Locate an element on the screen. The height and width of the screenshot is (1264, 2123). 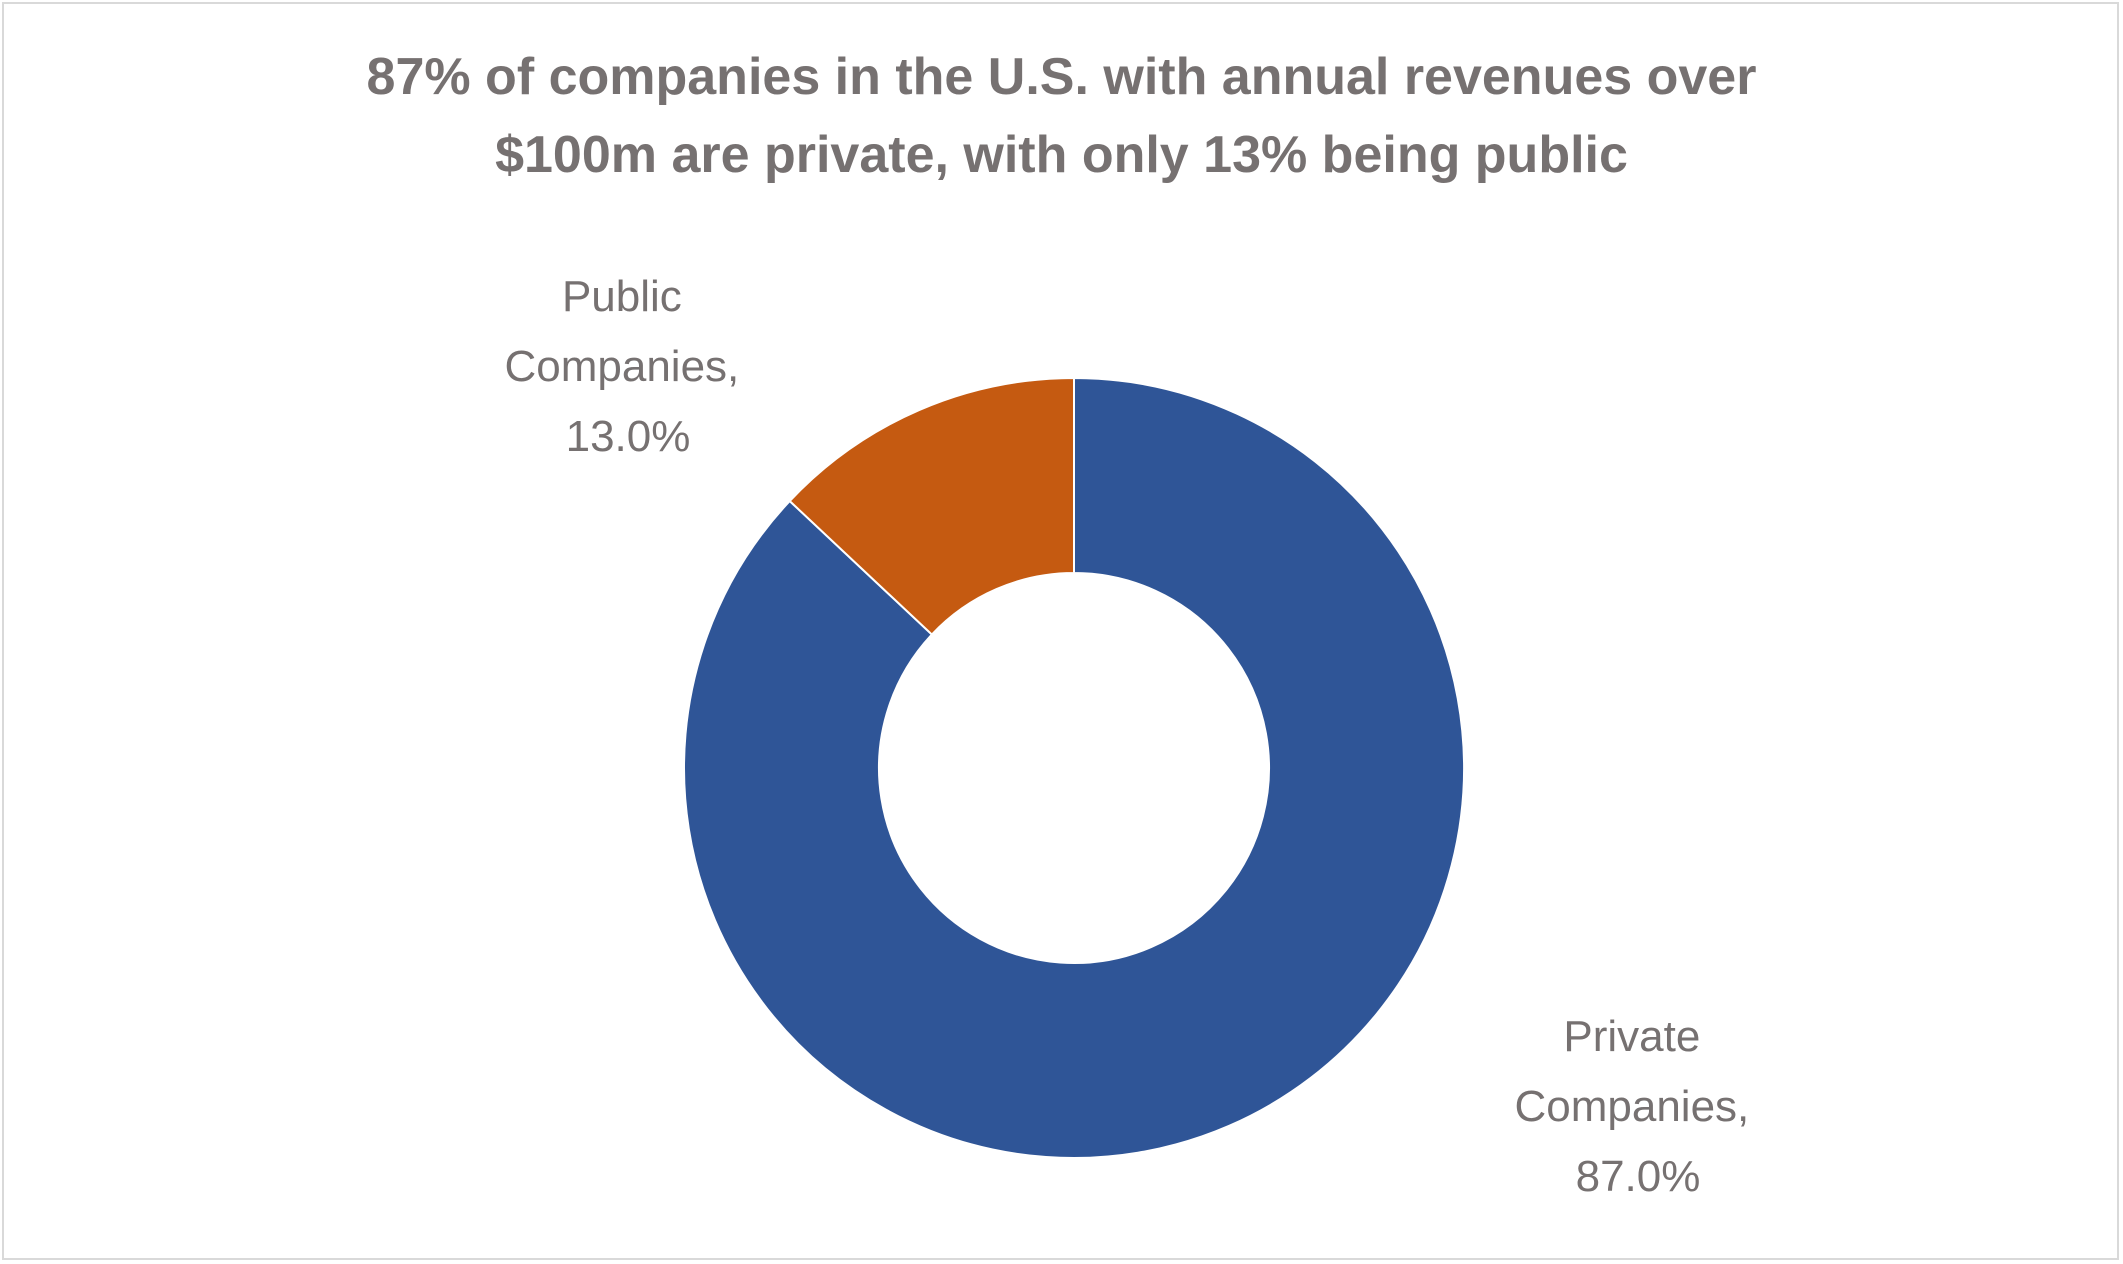
data-label-private: Private Companies, 87.0% is located at coordinates (1637, 1106).